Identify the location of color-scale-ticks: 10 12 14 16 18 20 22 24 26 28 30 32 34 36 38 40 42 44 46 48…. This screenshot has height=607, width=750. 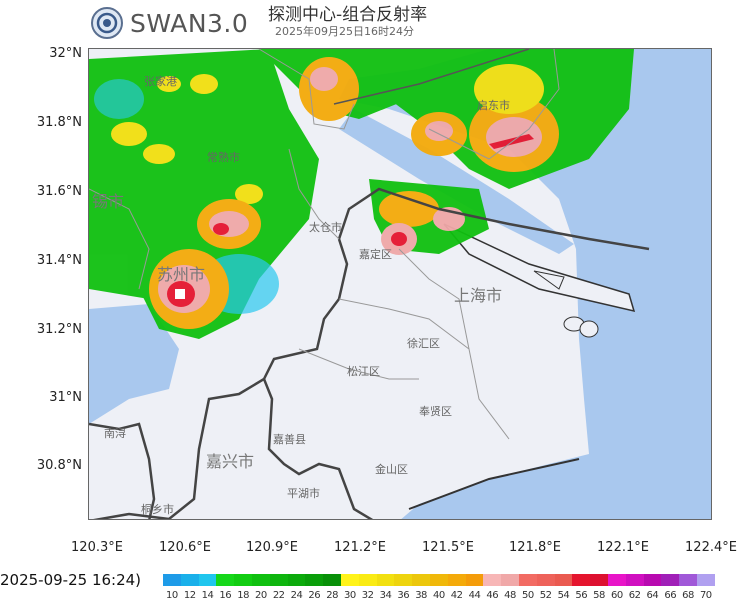
(439, 595).